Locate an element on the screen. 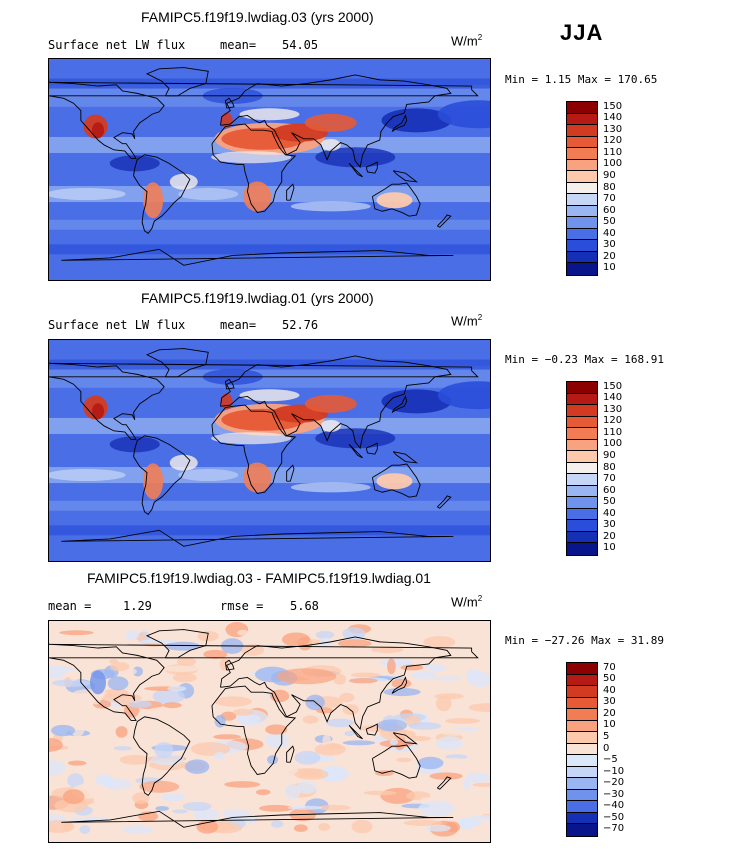 The height and width of the screenshot is (852, 733). panel-1-variable-label: Surface net LW flux is located at coordinates (117, 45).